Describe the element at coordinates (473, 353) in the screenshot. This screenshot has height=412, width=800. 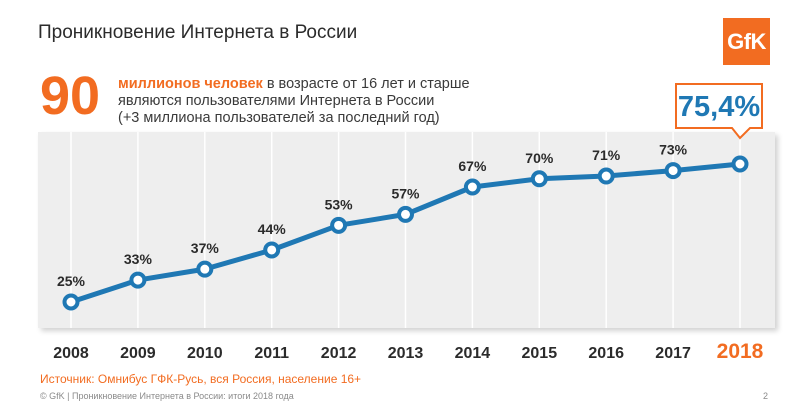
I see `x-tick-label: 2014` at that location.